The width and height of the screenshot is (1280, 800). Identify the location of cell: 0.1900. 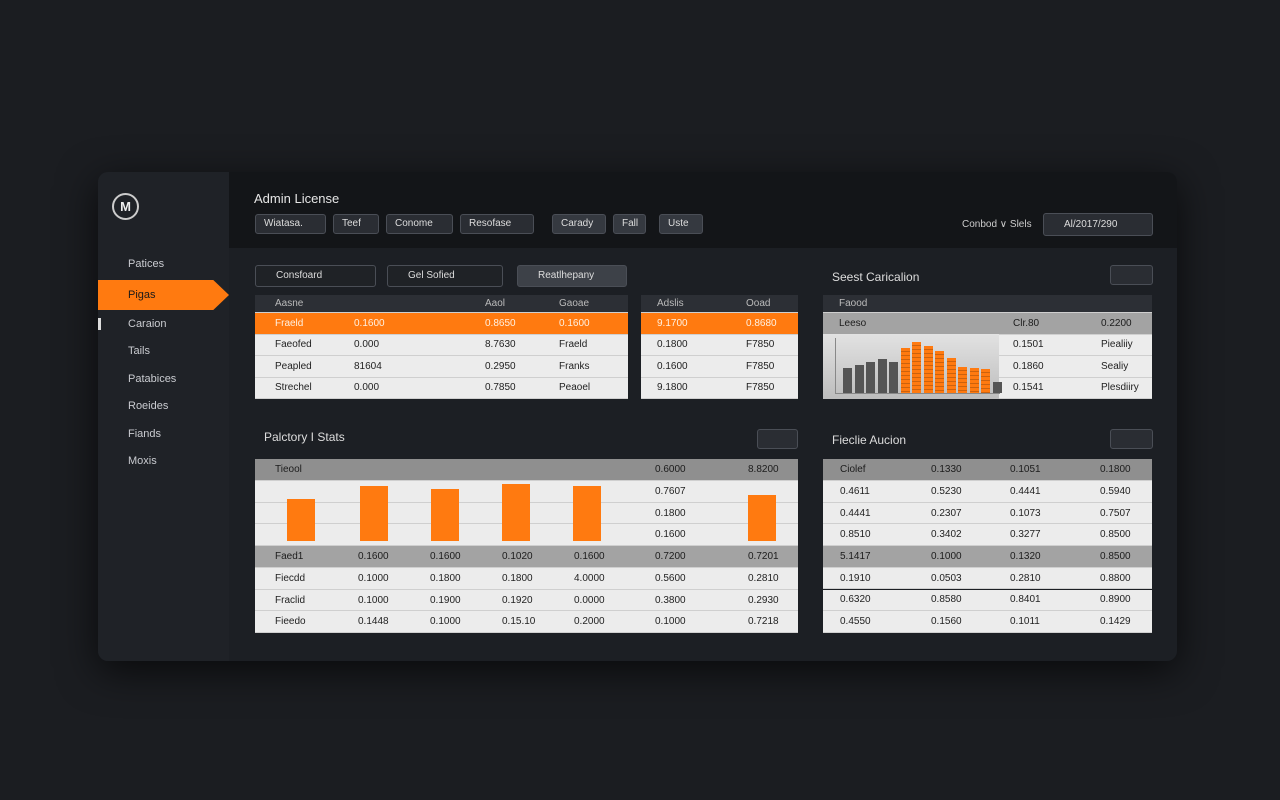
(445, 600).